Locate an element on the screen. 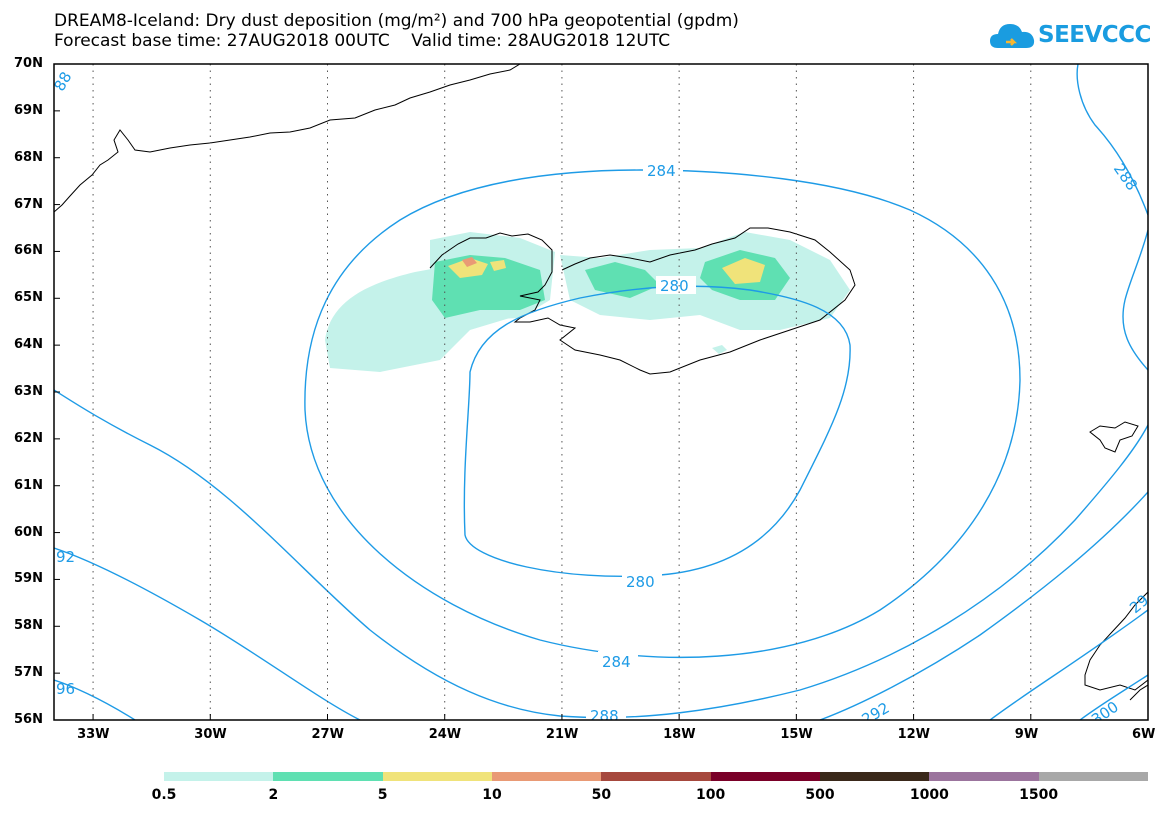 The height and width of the screenshot is (815, 1175). lat-label: 56N is located at coordinates (28, 719).